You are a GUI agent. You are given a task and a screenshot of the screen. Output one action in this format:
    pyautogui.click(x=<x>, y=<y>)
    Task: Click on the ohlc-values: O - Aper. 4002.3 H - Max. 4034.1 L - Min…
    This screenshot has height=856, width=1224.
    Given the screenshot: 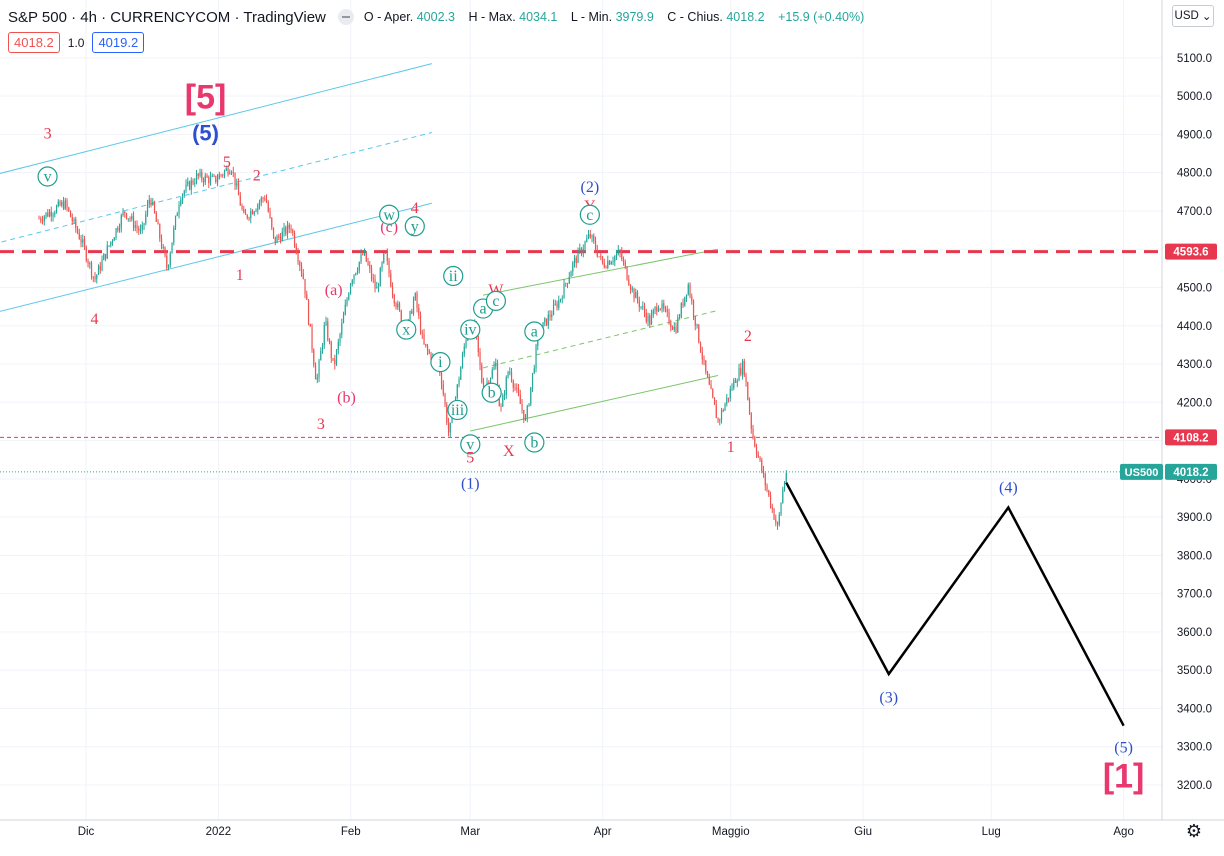 What is the action you would take?
    pyautogui.click(x=619, y=17)
    